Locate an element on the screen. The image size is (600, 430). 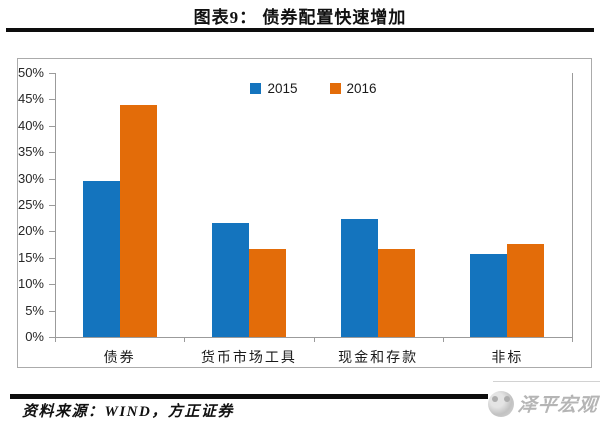
watermark: 泽平宏观 is located at coordinates (543, 403).